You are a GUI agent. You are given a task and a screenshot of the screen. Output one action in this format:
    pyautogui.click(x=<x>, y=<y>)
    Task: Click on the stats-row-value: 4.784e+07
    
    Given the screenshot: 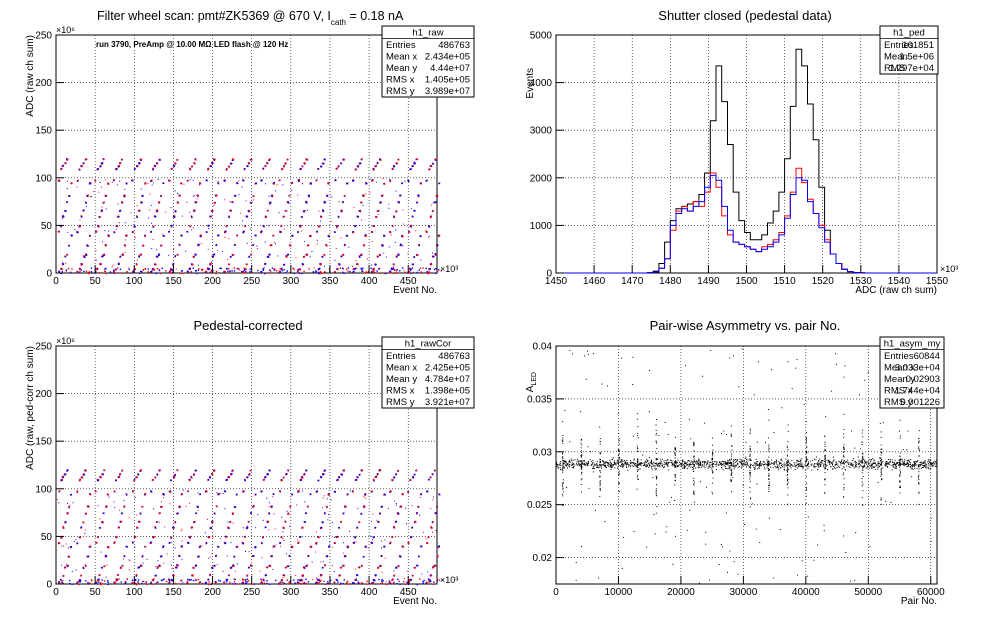 What is the action you would take?
    pyautogui.click(x=447, y=379)
    